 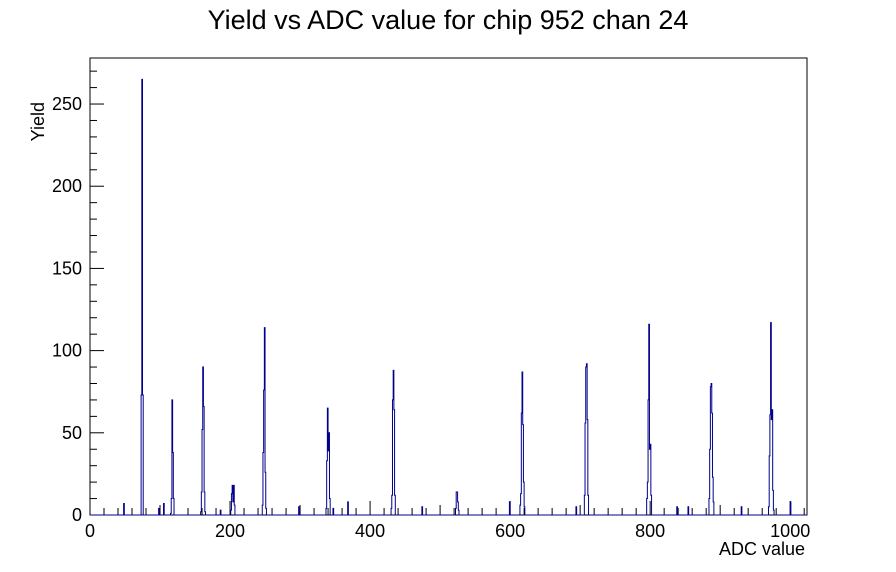 What do you see at coordinates (790, 531) in the screenshot?
I see `x-tick-label: 1000` at bounding box center [790, 531].